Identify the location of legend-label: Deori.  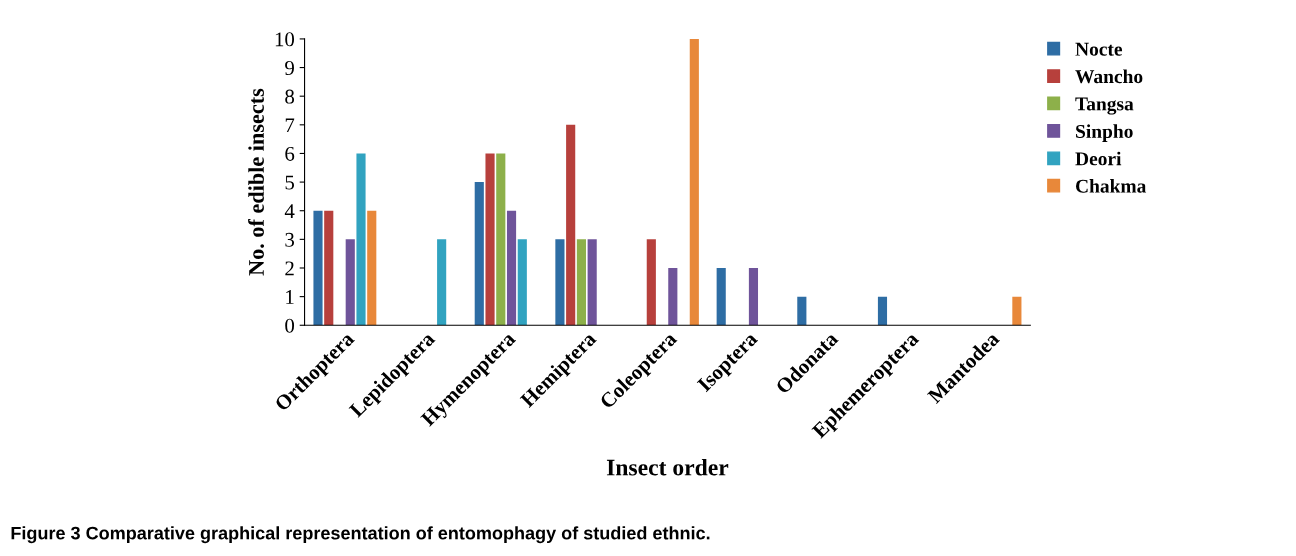
(1098, 158).